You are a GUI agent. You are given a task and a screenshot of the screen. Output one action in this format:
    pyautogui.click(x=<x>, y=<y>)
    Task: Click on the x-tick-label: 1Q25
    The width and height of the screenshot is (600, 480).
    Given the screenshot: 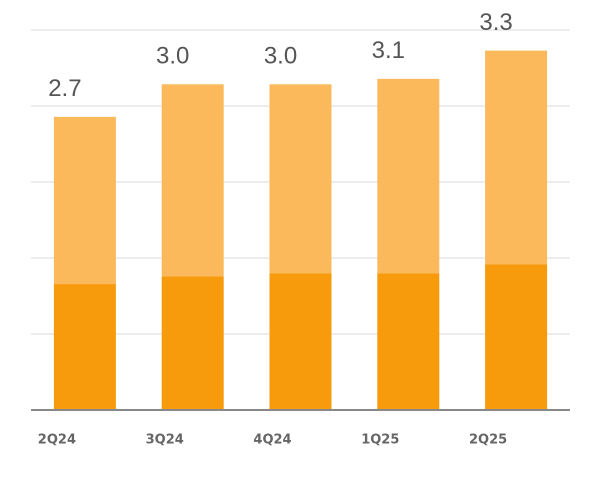 What is the action you would take?
    pyautogui.click(x=380, y=440)
    